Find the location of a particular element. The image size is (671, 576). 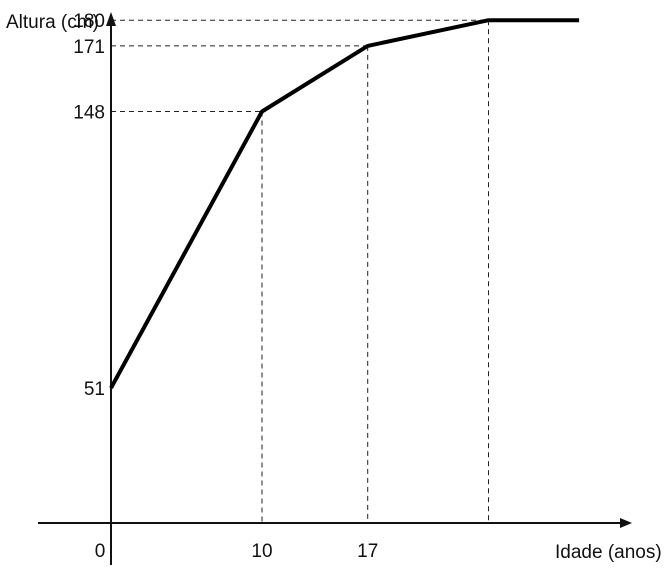

x-axis-title: Idade (anos) is located at coordinates (608, 552).